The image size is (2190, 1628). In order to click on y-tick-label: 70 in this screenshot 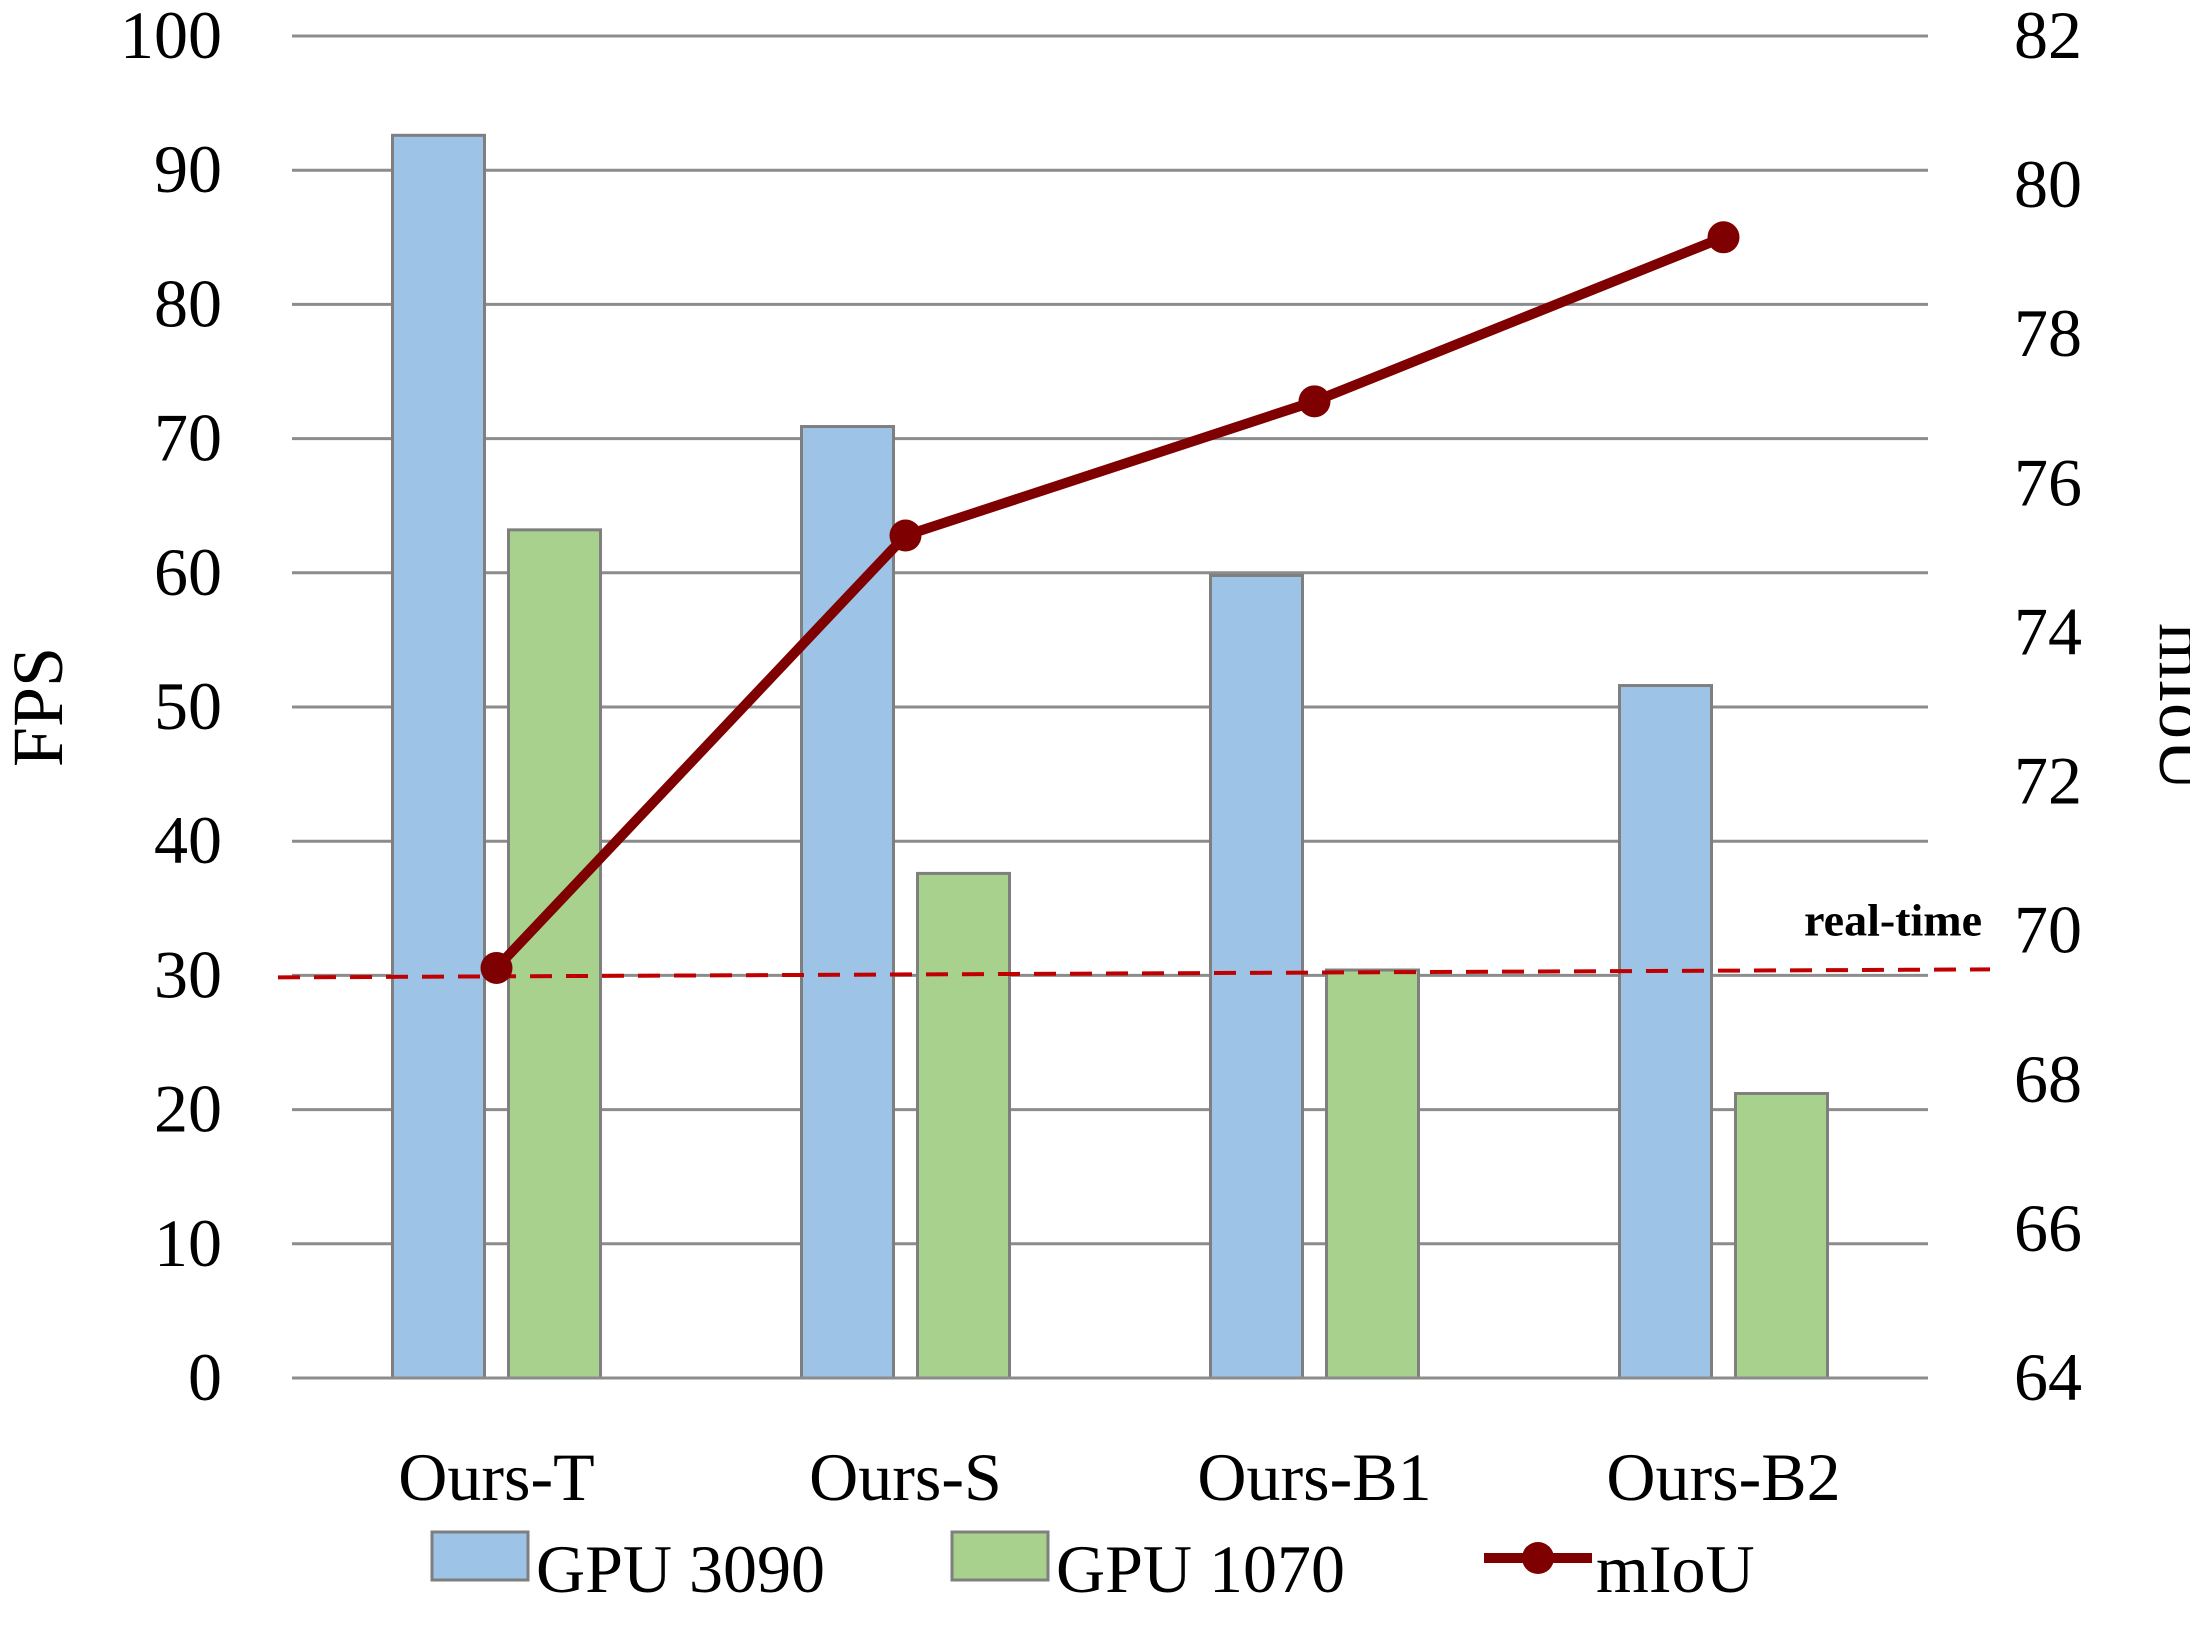, I will do `click(188, 438)`.